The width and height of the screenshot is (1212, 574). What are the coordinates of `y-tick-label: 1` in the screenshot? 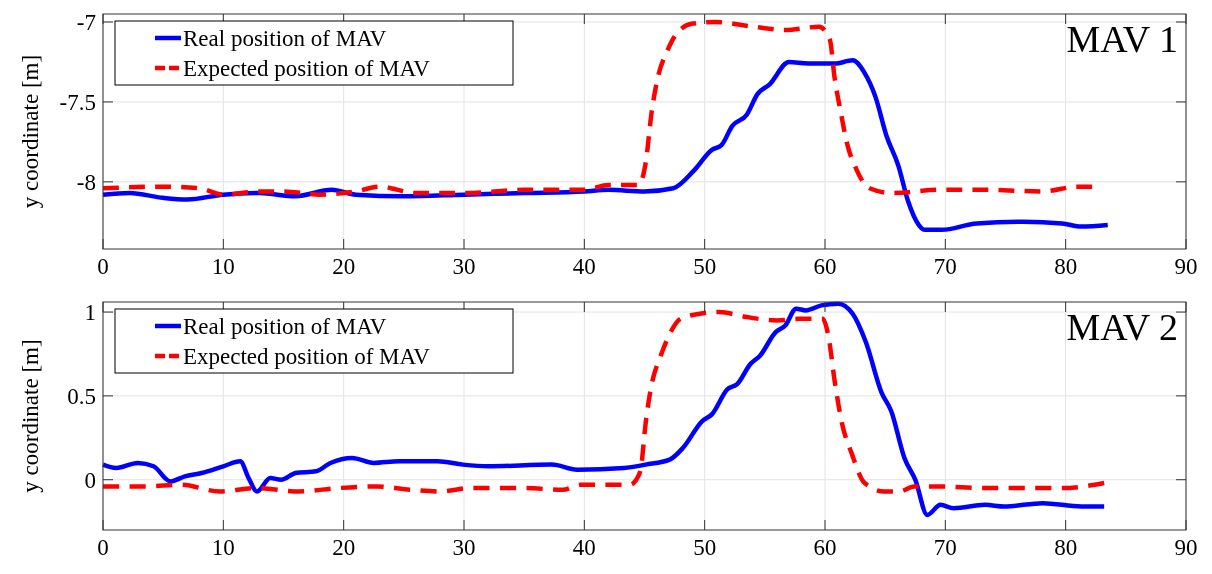 It's located at (90, 313).